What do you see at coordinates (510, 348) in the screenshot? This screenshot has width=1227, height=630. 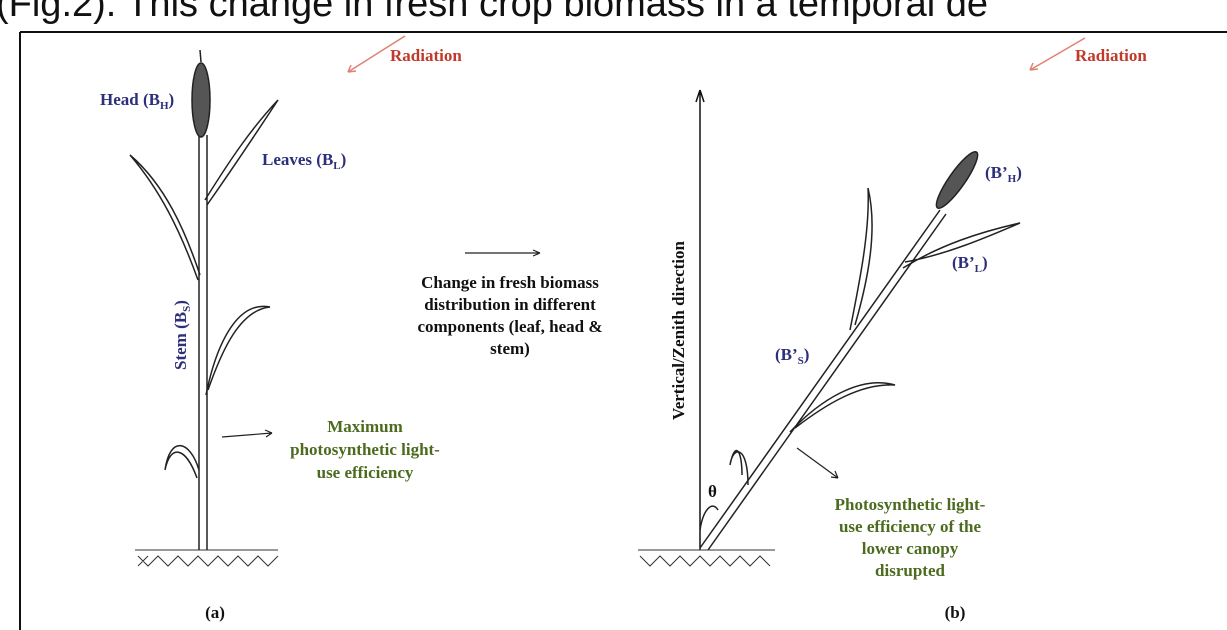 I see `text-line: stem)` at bounding box center [510, 348].